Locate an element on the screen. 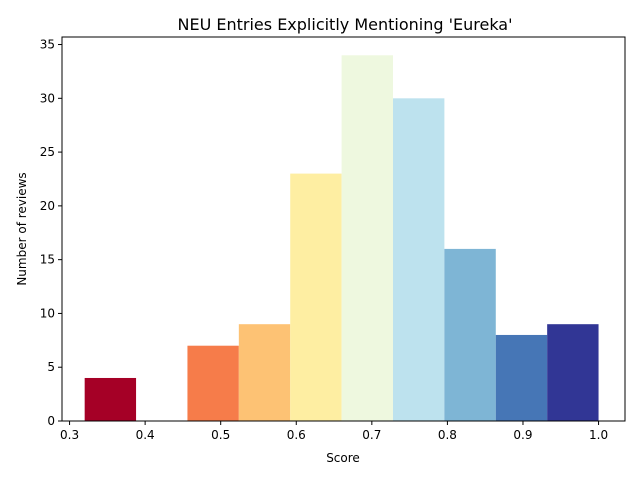  x-tick-label-5: 0.8 is located at coordinates (447, 435).